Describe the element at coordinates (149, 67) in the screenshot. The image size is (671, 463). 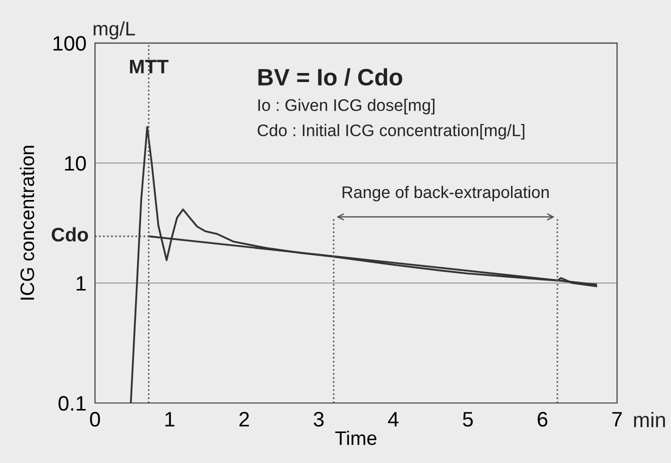
I see `ref-line-label: MTT` at that location.